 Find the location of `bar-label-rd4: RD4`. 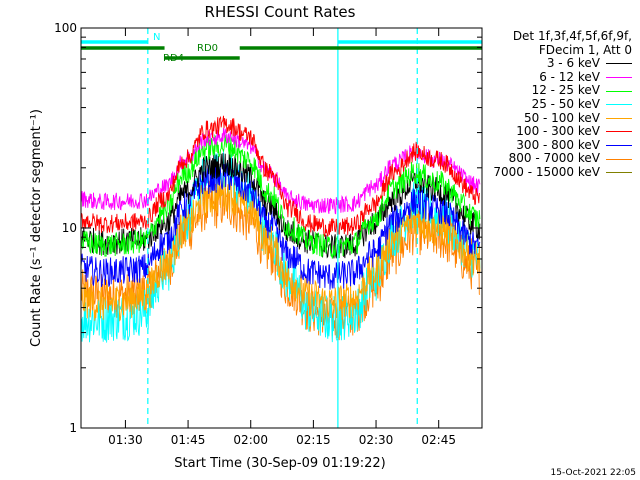

bar-label-rd4: RD4 is located at coordinates (173, 58).